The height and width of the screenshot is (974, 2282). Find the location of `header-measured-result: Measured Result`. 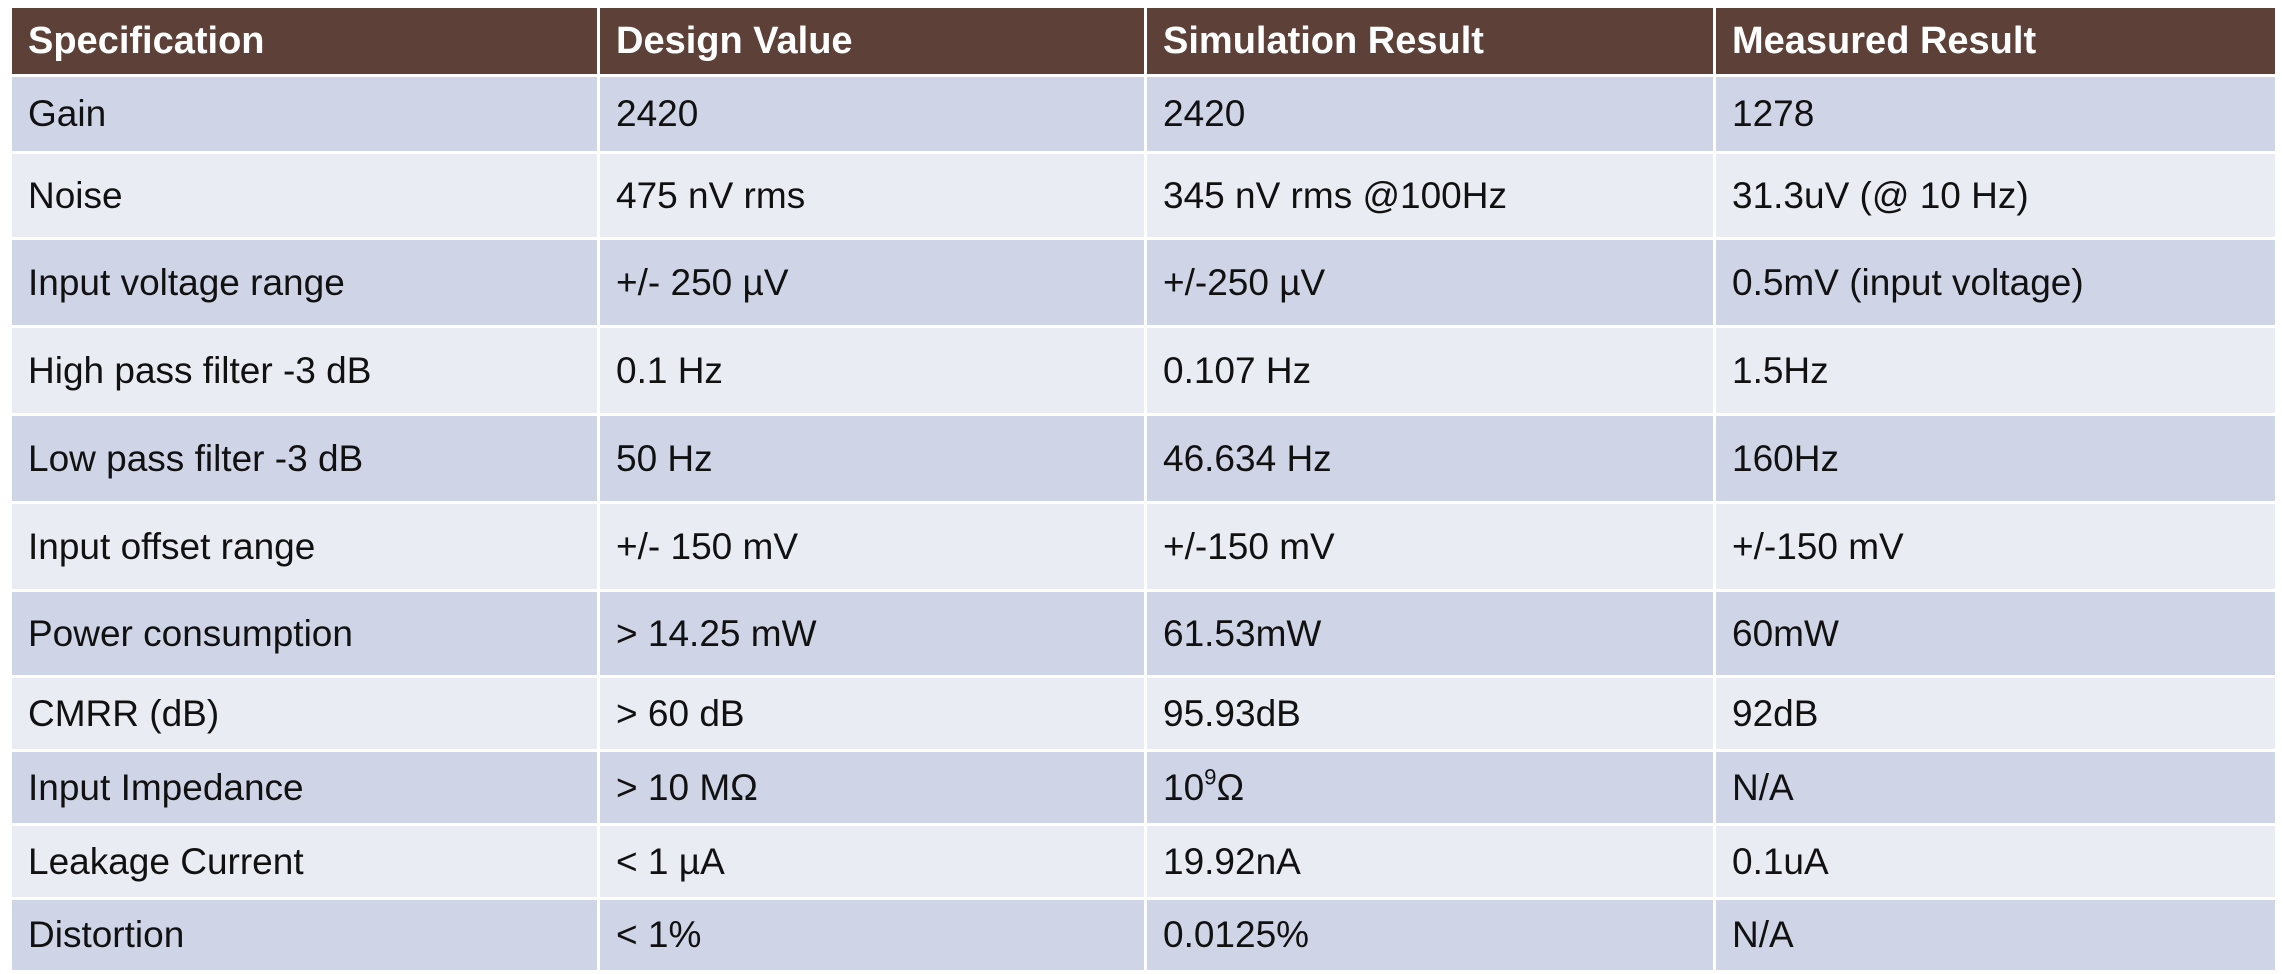

header-measured-result: Measured Result is located at coordinates (1995, 41).